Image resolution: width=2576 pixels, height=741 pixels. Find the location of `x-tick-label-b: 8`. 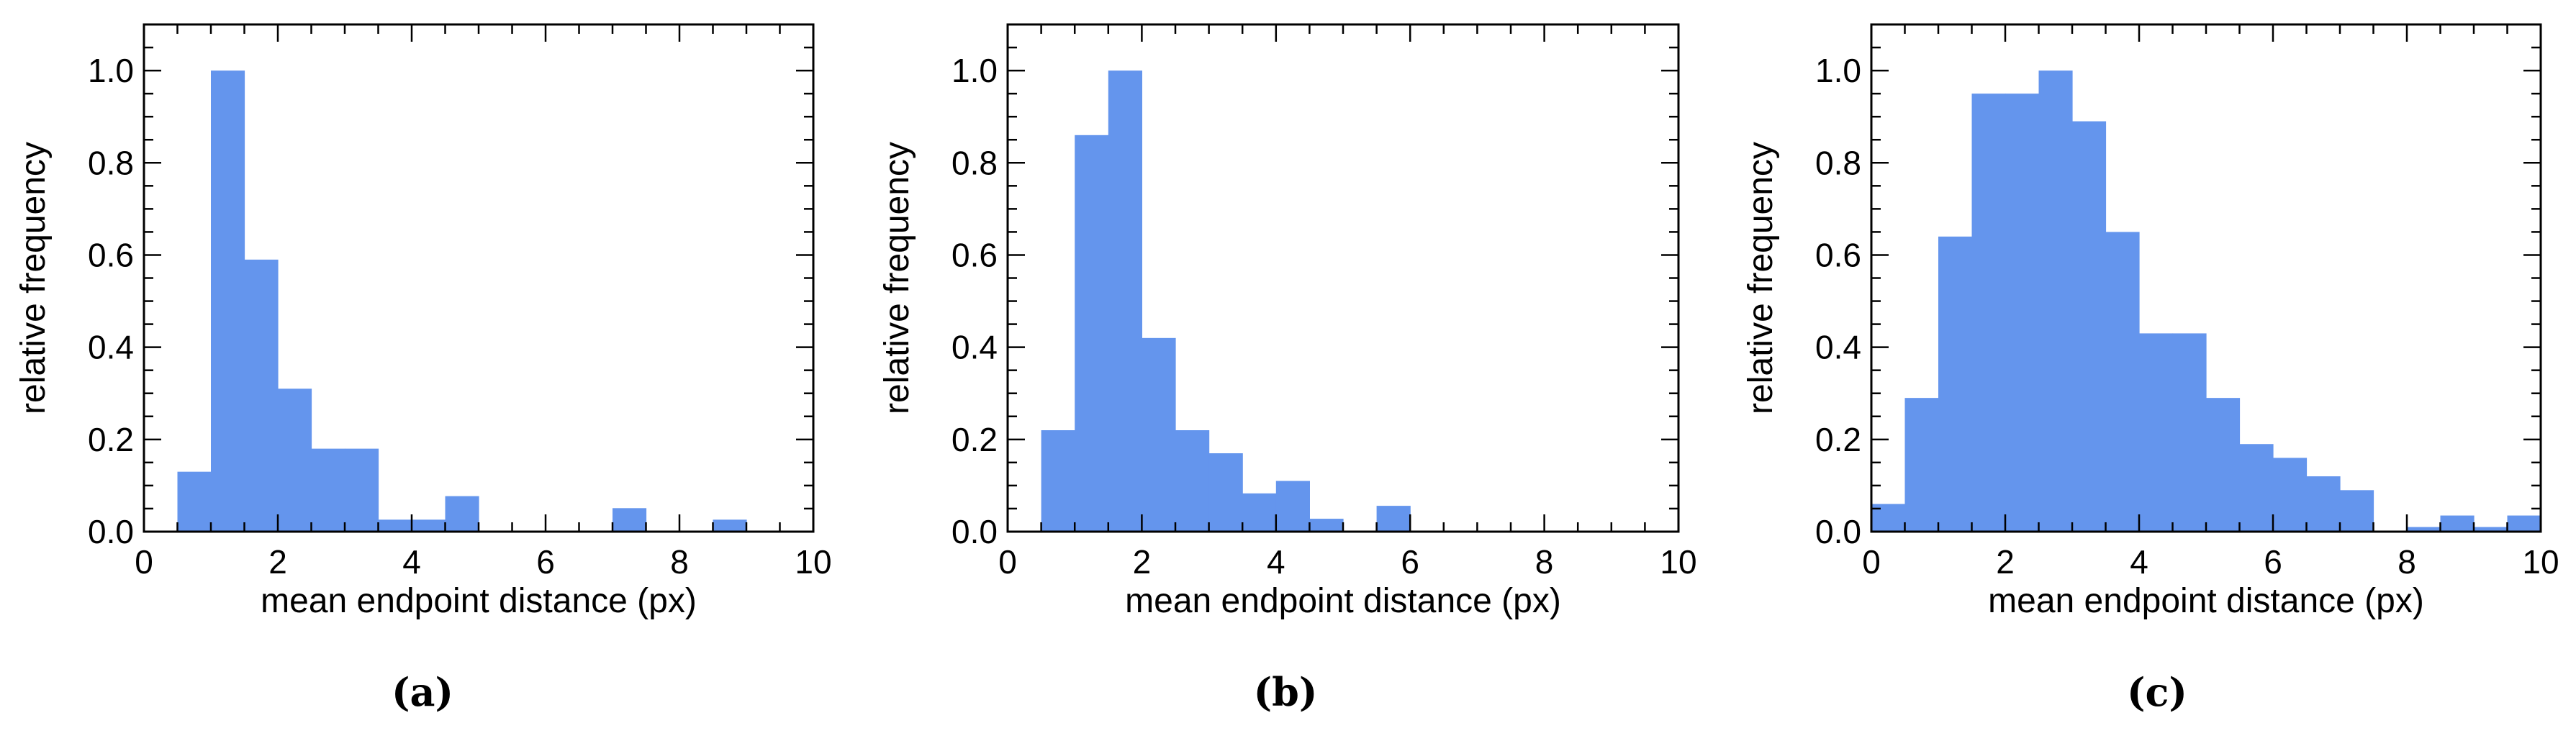

x-tick-label-b: 8 is located at coordinates (1545, 562).